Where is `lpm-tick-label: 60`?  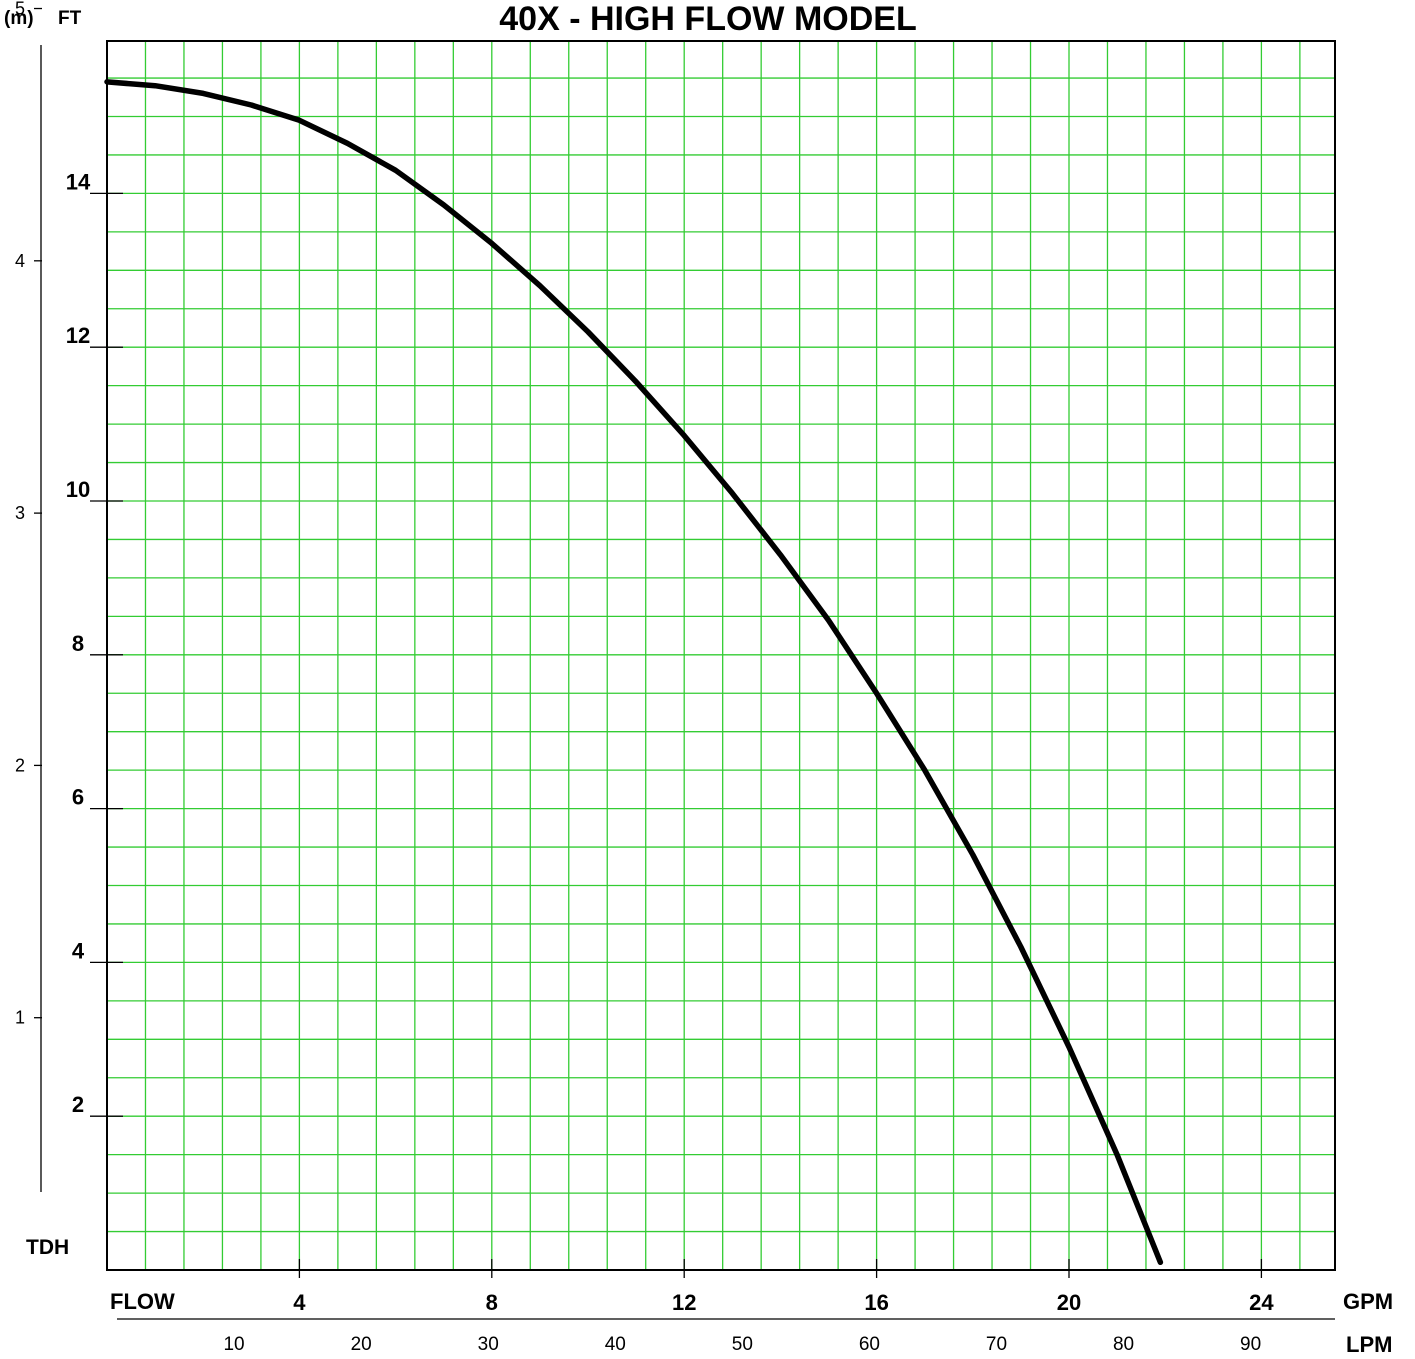 lpm-tick-label: 60 is located at coordinates (869, 1344).